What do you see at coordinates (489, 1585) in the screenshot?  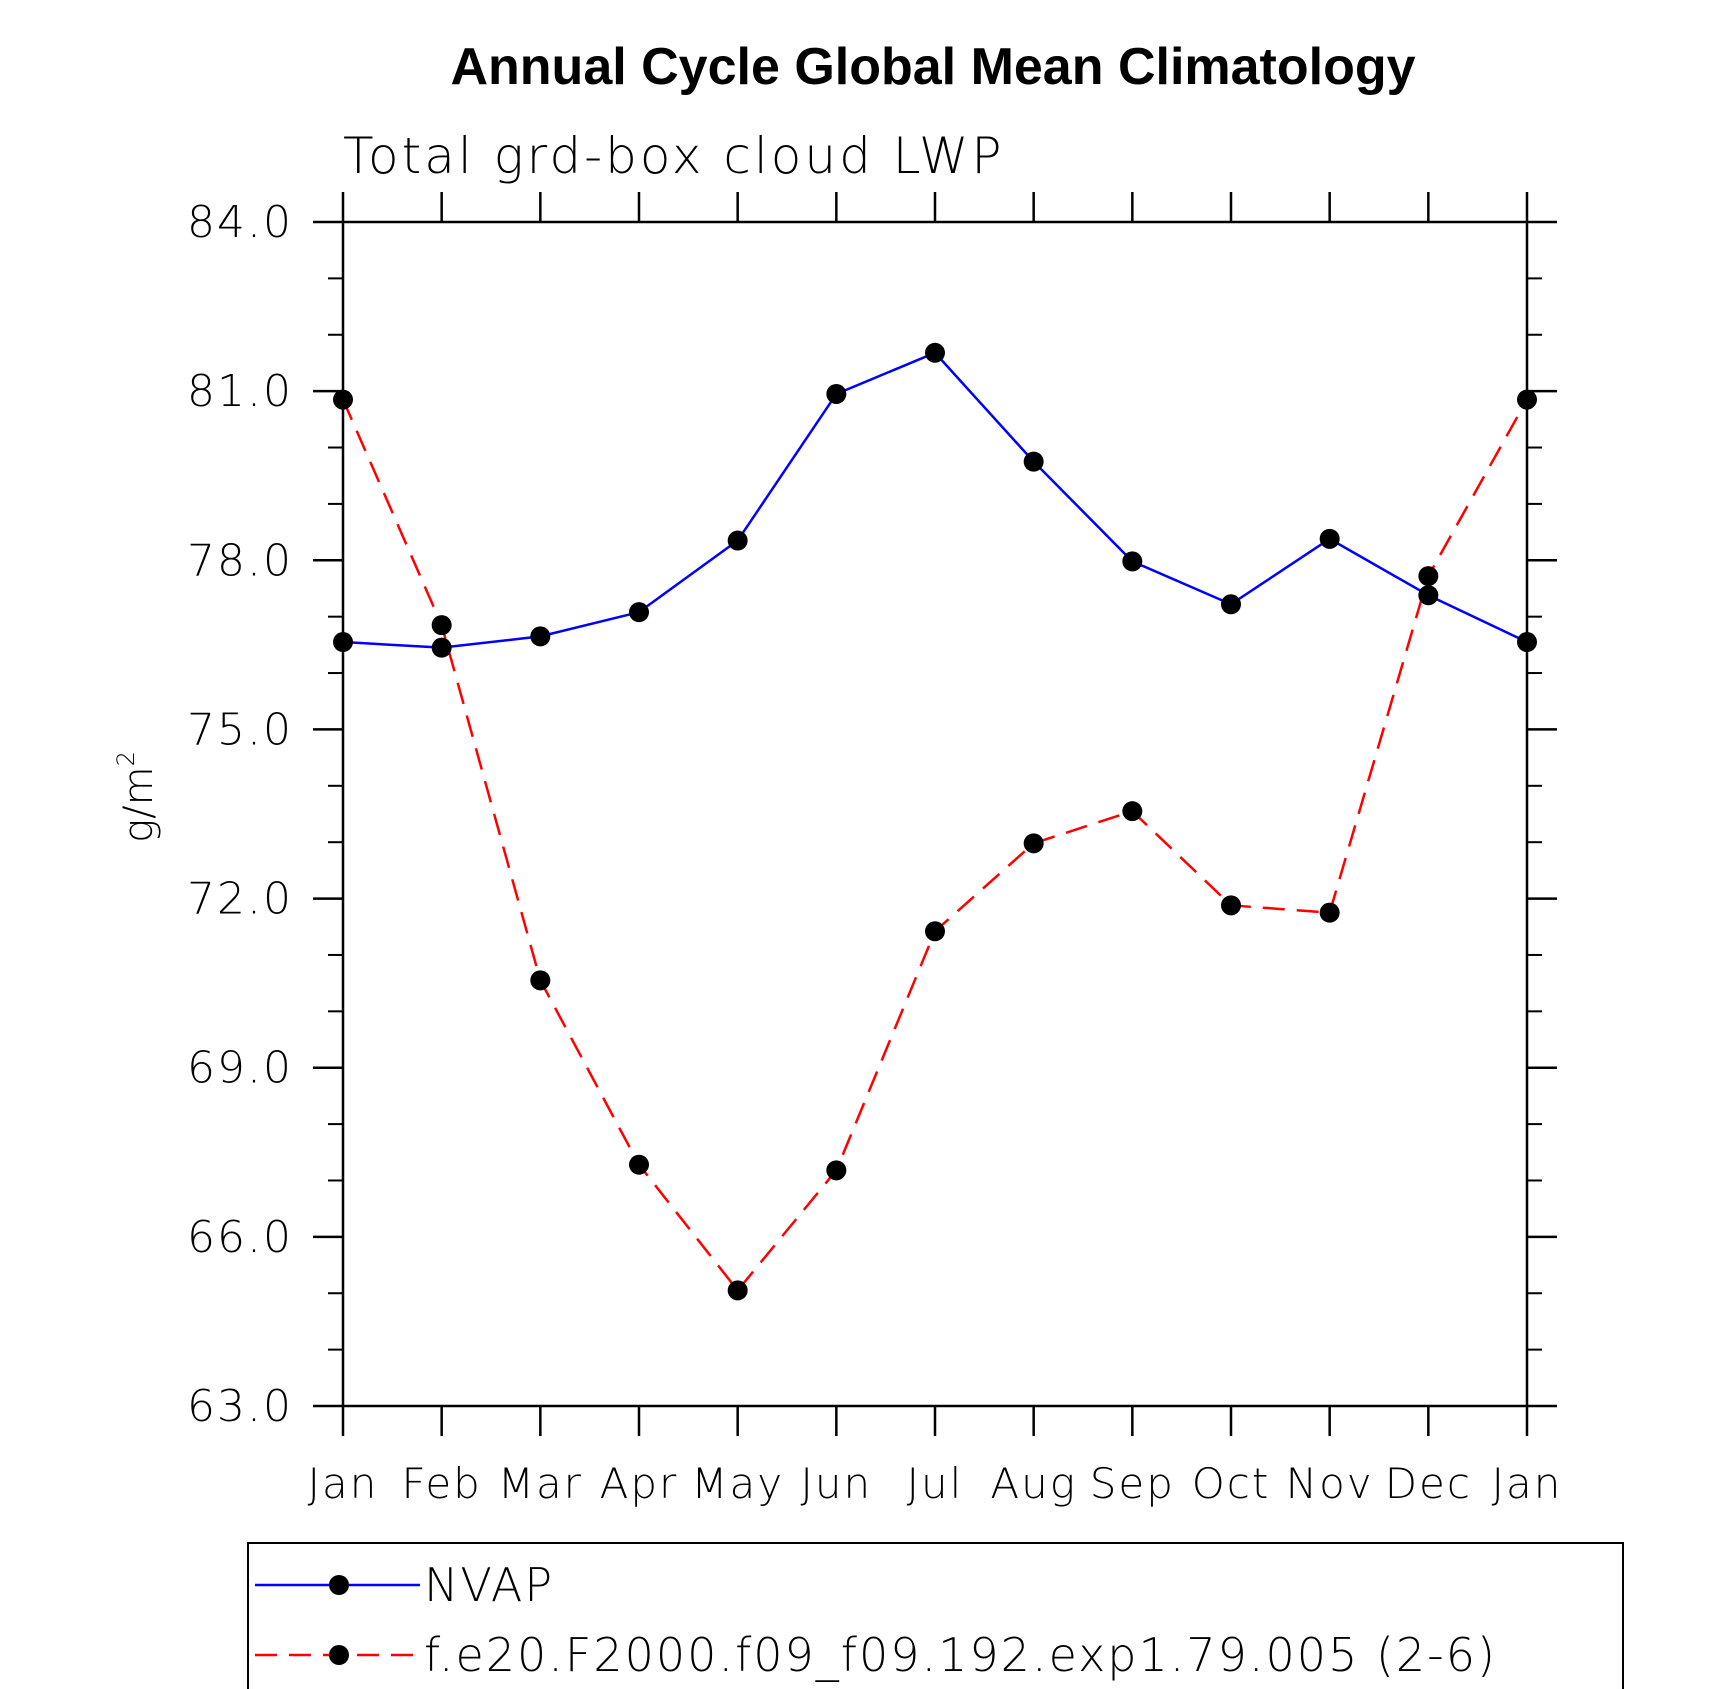 I see `legend-label-1: NVAP` at bounding box center [489, 1585].